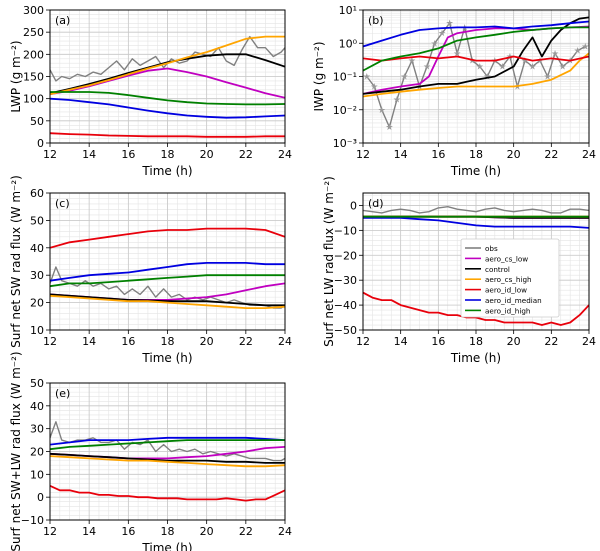 The image size is (600, 551). I want to click on y-axis-label: LWP (g m⁻²), so click(16, 76).